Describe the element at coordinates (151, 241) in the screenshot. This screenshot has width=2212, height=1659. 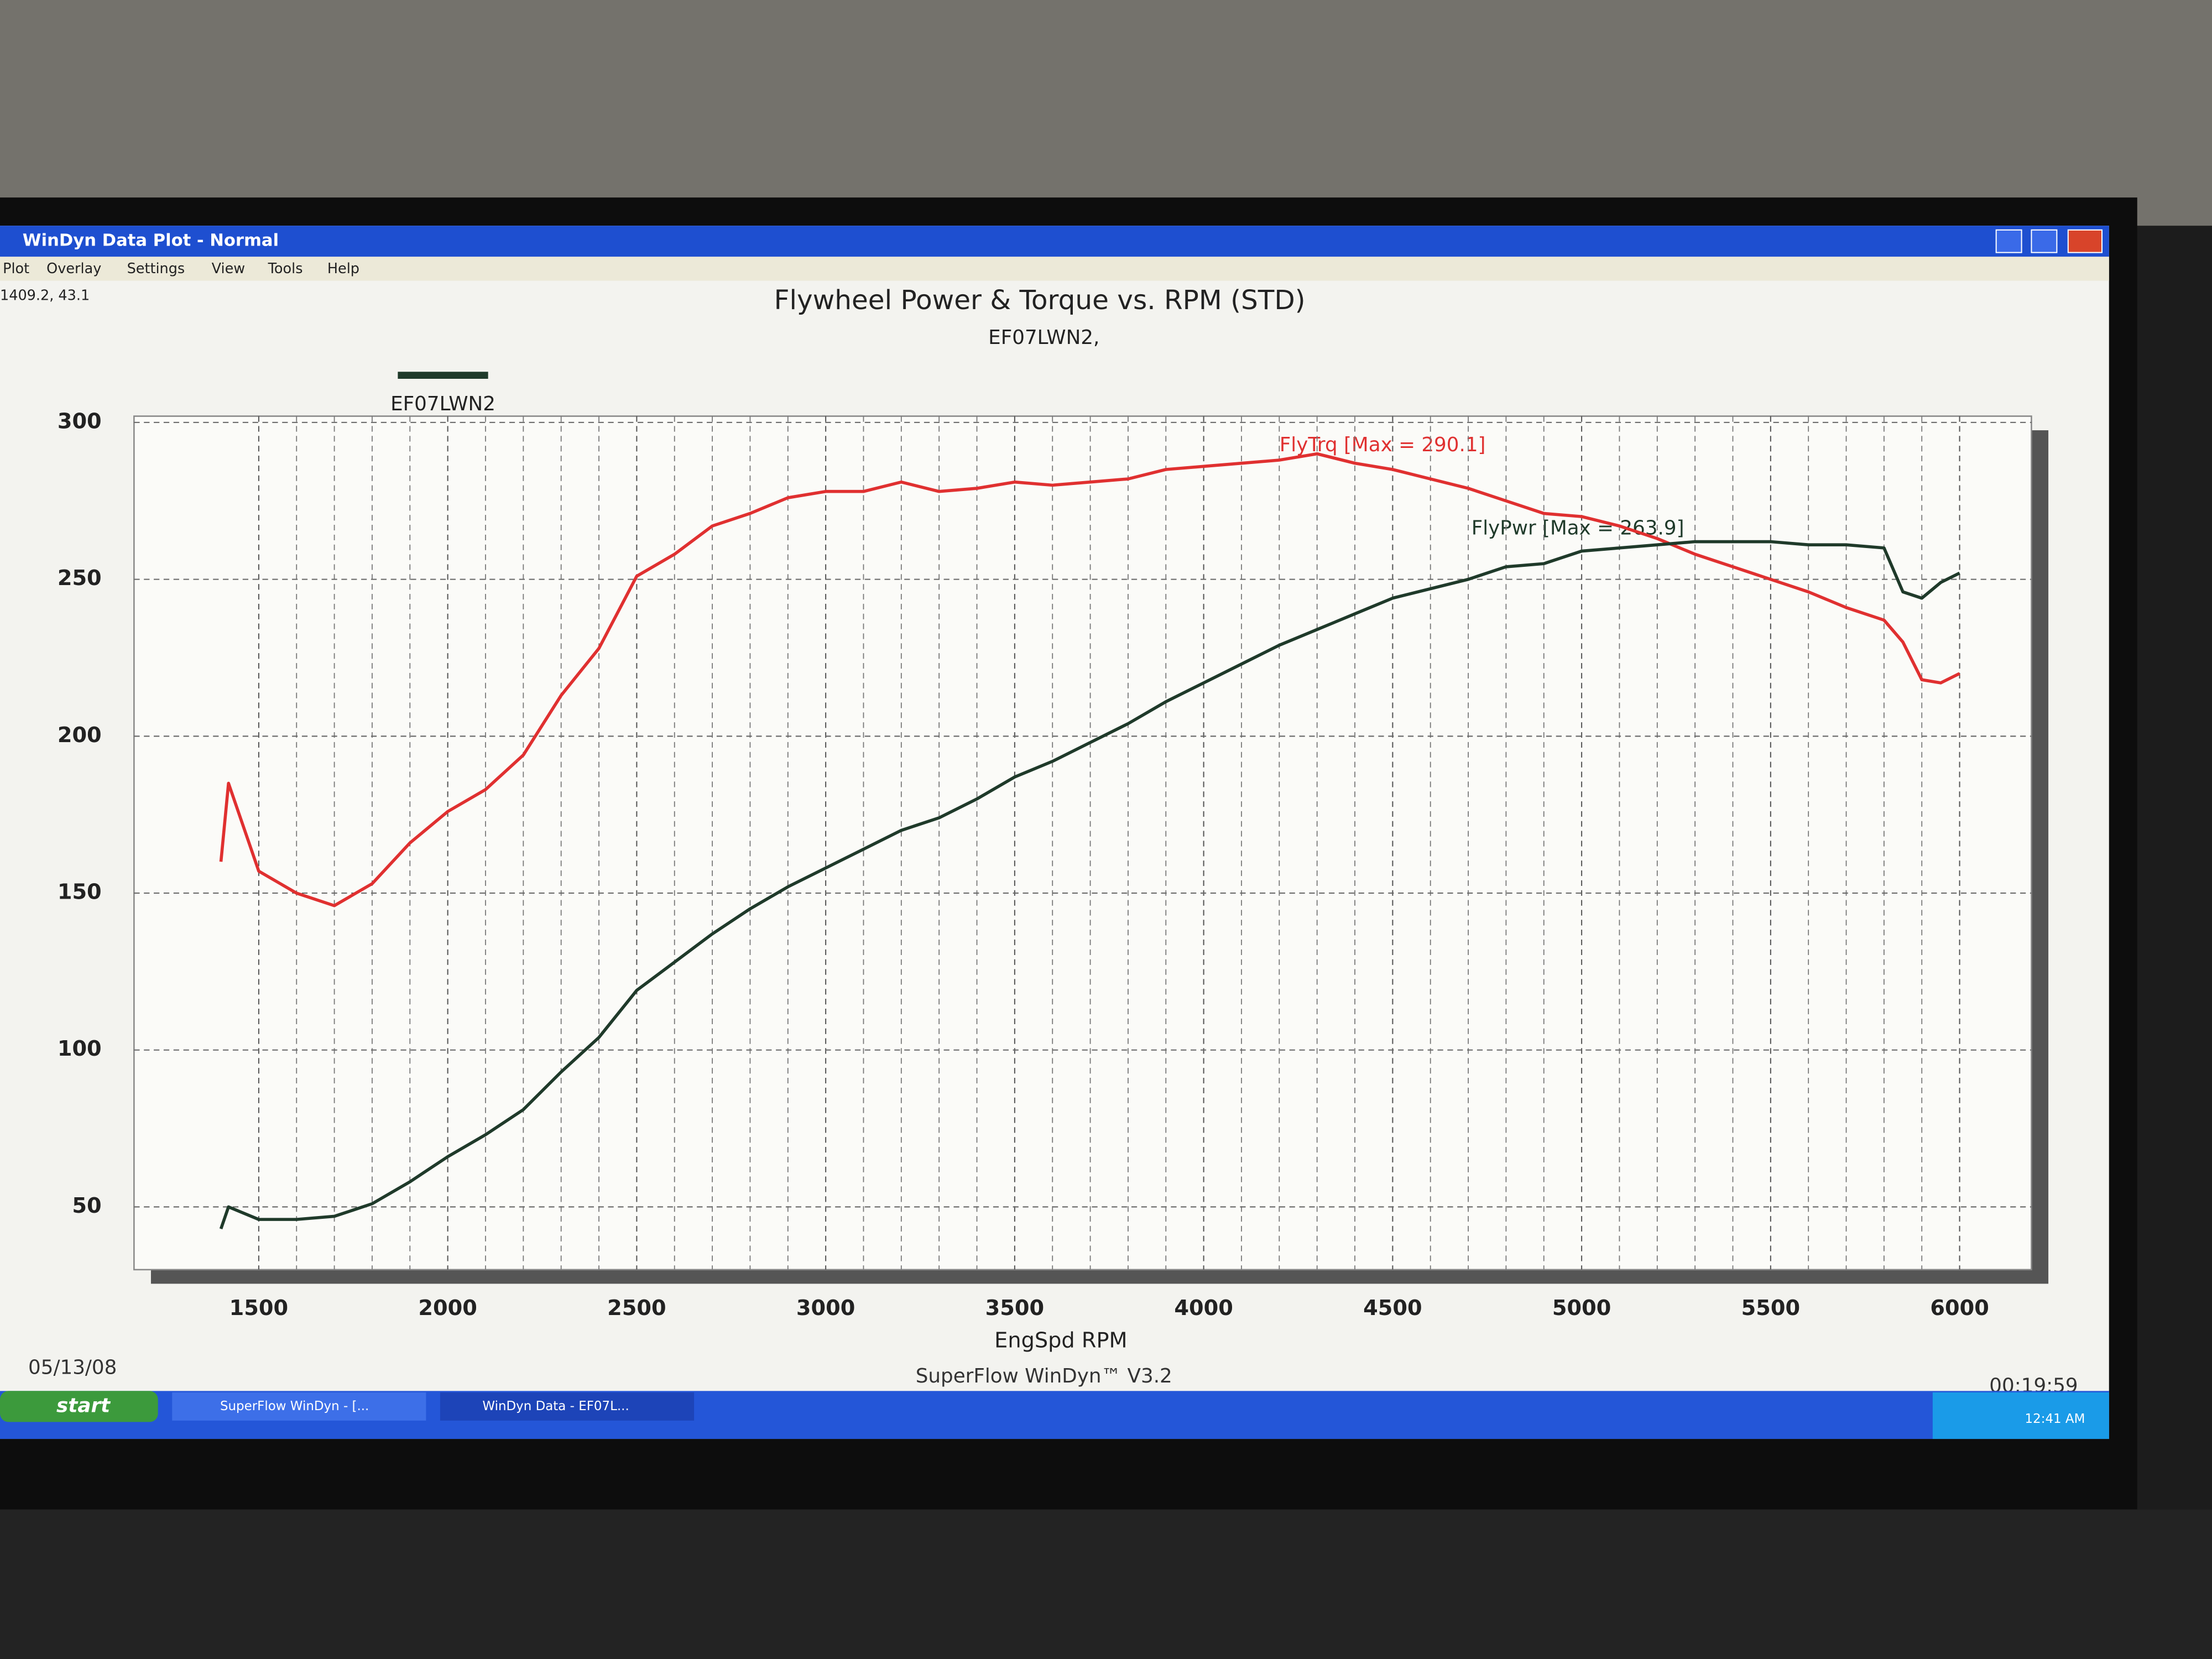
I see `window-title: WinDyn Data Plot - Normal` at that location.